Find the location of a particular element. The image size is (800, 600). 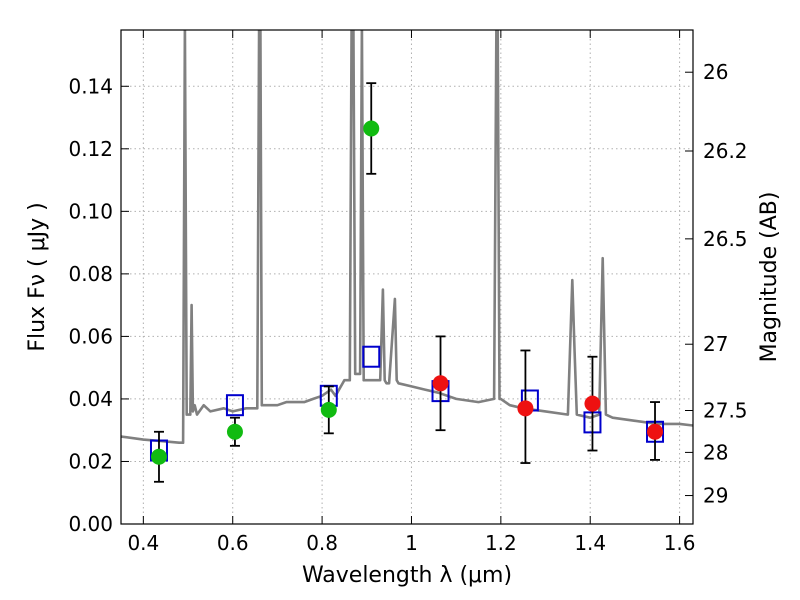

magnitude-tick-label: 26.5 is located at coordinates (725, 239).